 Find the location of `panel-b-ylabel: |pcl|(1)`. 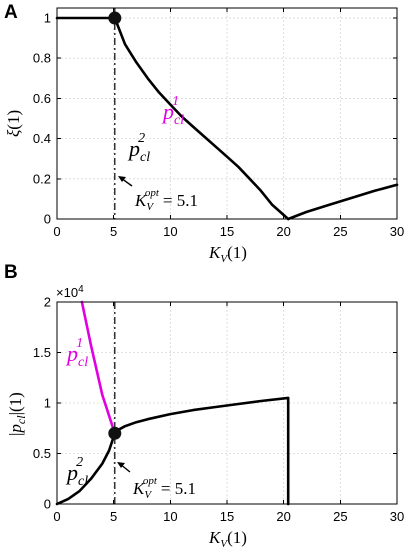

panel-b-ylabel: |pcl|(1) is located at coordinates (17, 414).